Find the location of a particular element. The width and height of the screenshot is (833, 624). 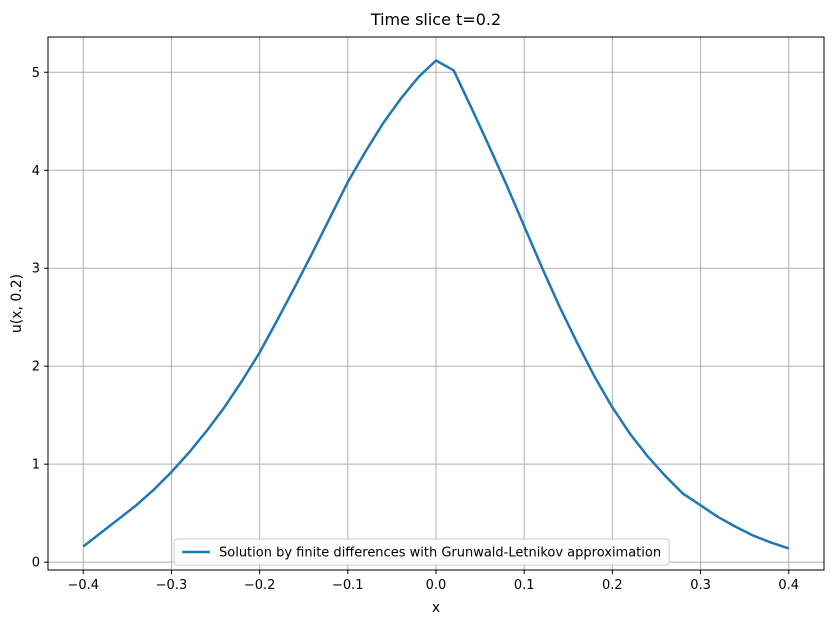

x-tick-label: 0.2 is located at coordinates (612, 585).